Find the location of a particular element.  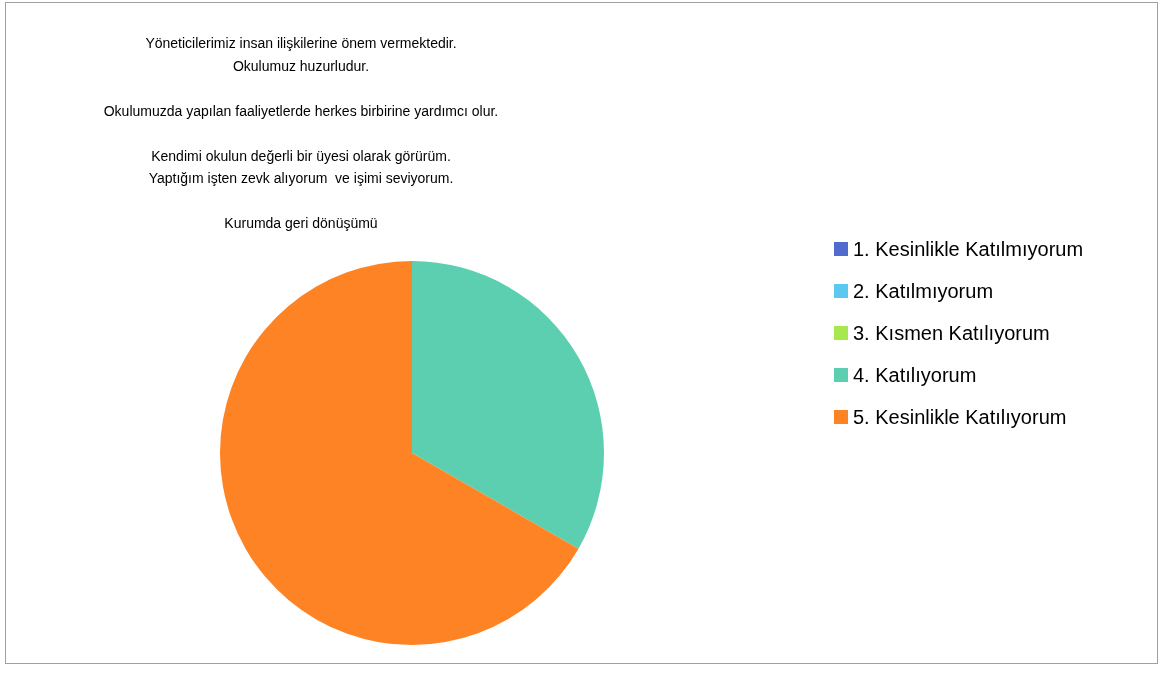

legend-label: 2. Katılmıyorum is located at coordinates (923, 291).